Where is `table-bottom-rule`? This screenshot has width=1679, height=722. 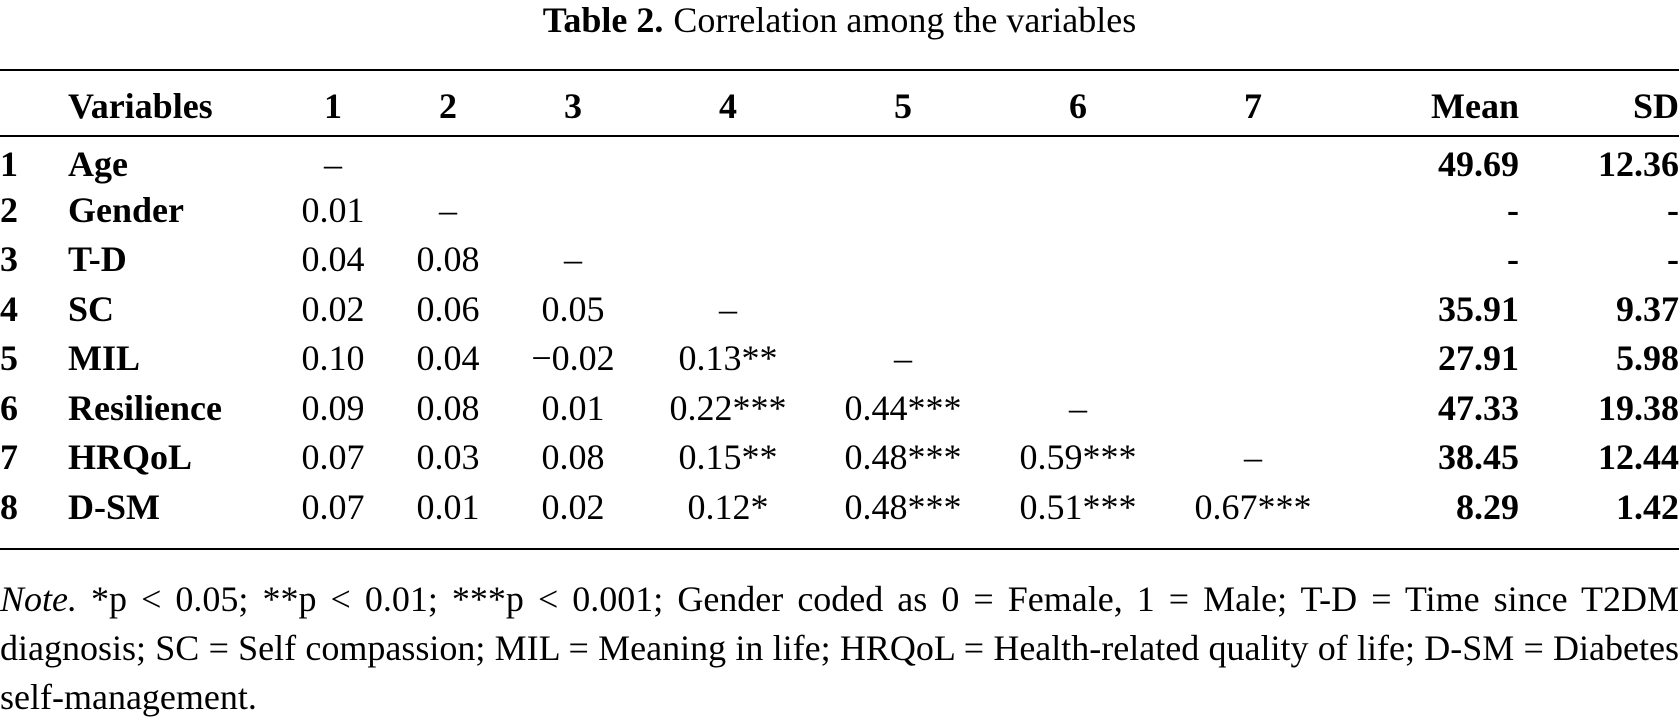 table-bottom-rule is located at coordinates (839, 549).